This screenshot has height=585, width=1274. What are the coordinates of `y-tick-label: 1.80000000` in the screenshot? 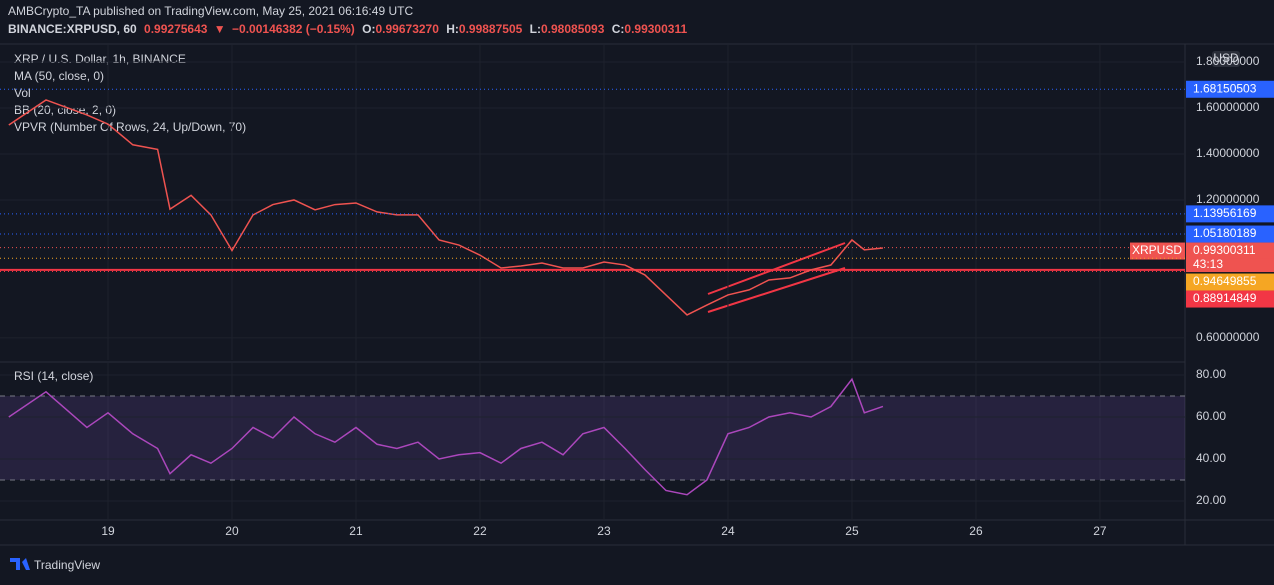 It's located at (1228, 61).